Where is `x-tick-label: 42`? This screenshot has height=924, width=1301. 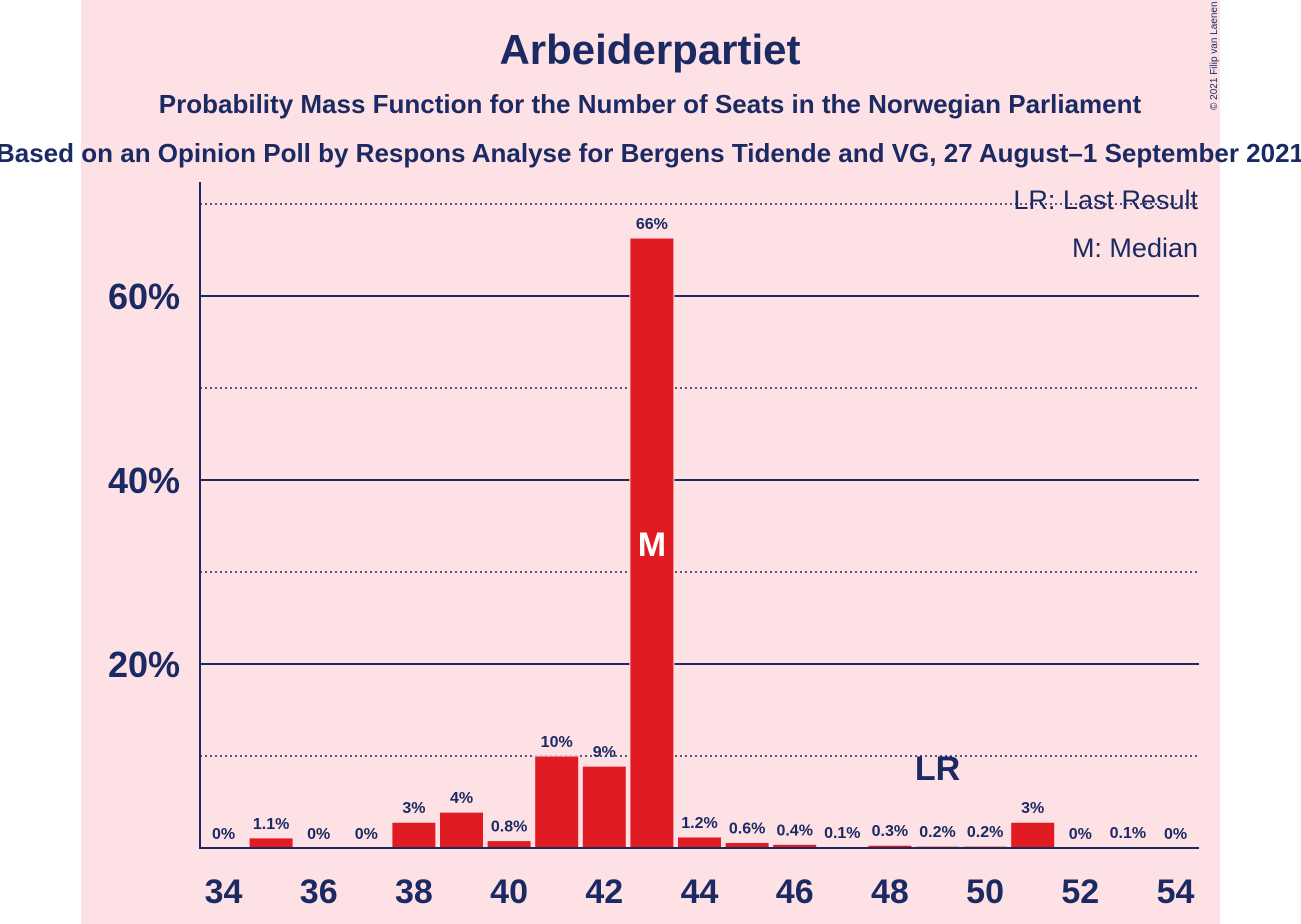
x-tick-label: 42 is located at coordinates (604, 892).